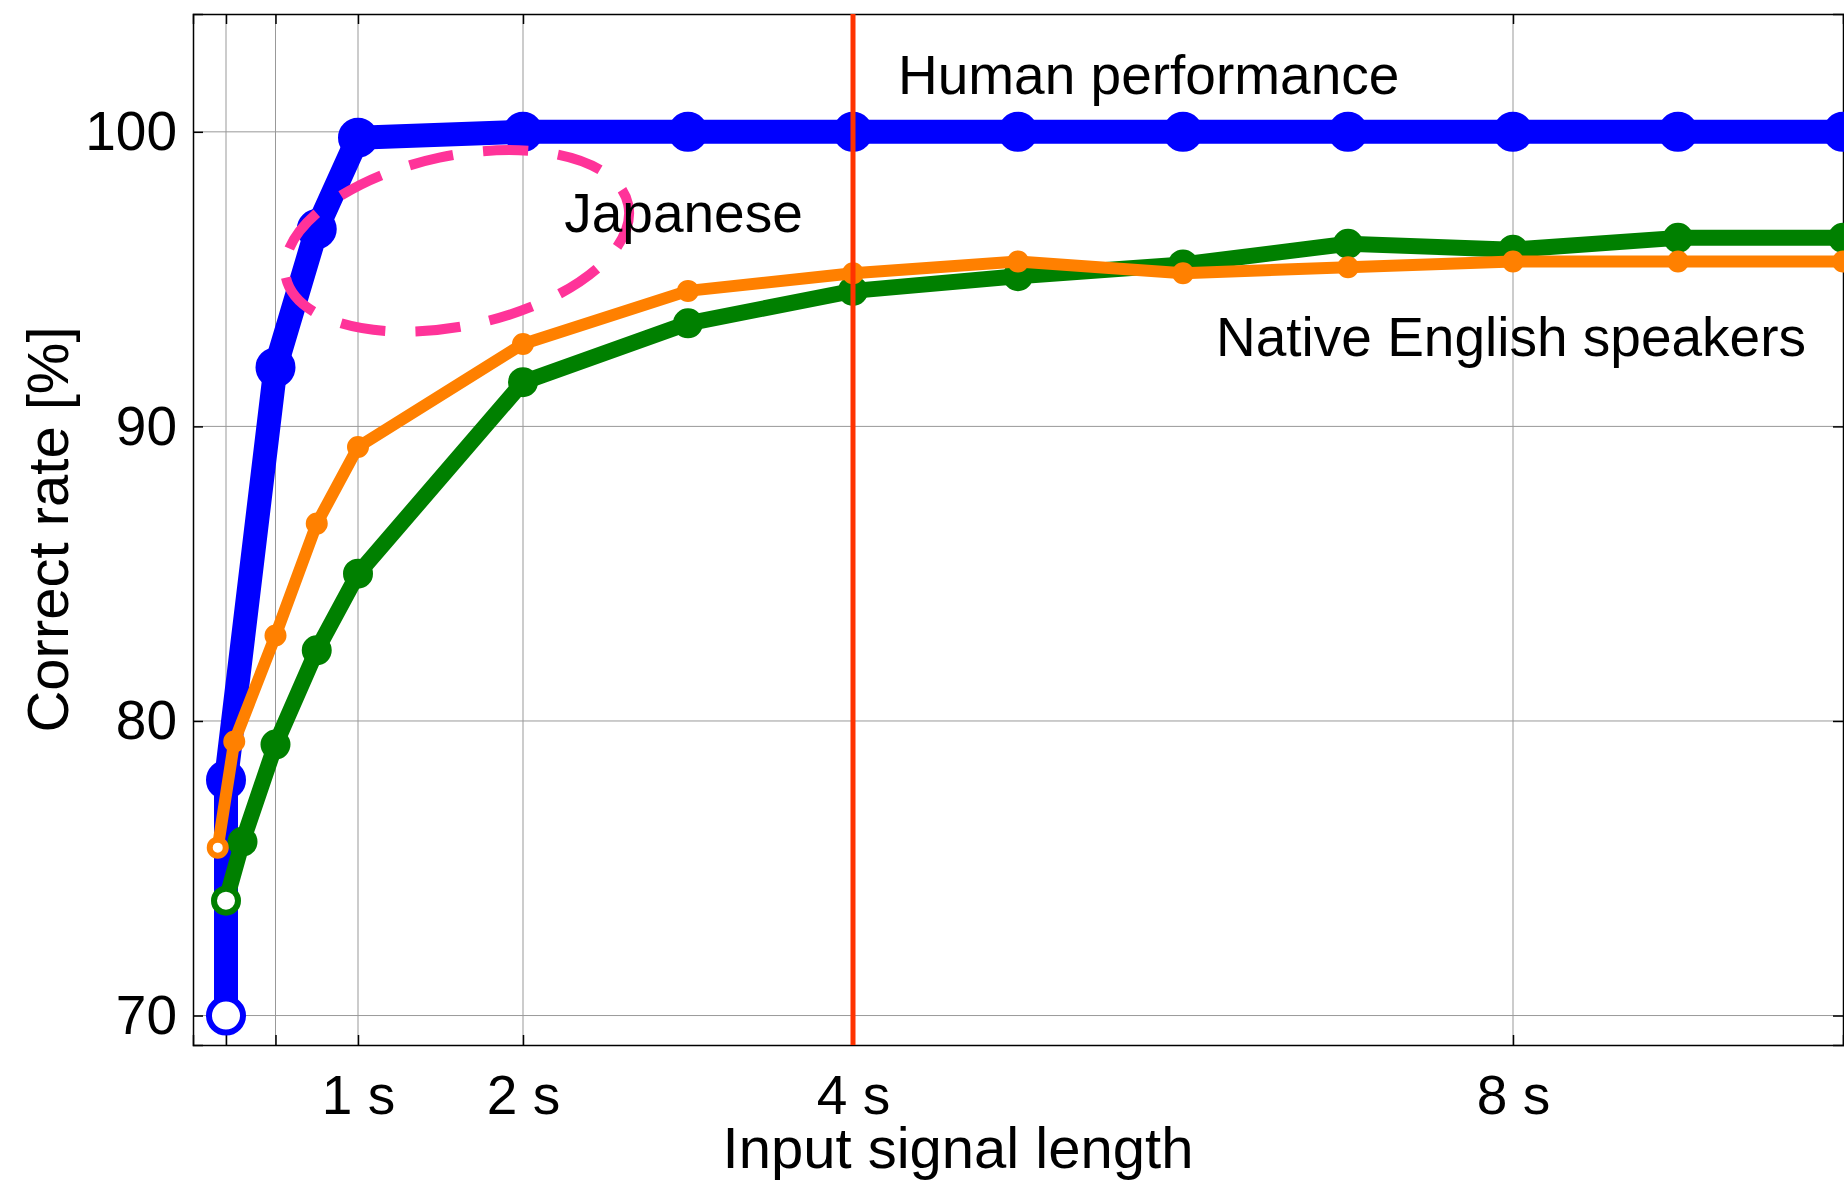  Describe the element at coordinates (1149, 75) in the screenshot. I see `ref-line-label: Human performance` at that location.